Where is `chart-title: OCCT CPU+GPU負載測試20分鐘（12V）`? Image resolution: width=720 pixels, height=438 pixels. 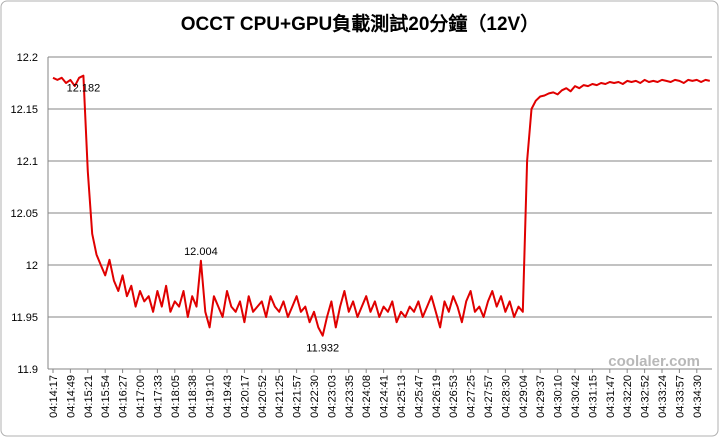 chart-title: OCCT CPU+GPU負載測試20分鐘（12V） is located at coordinates (360, 23).